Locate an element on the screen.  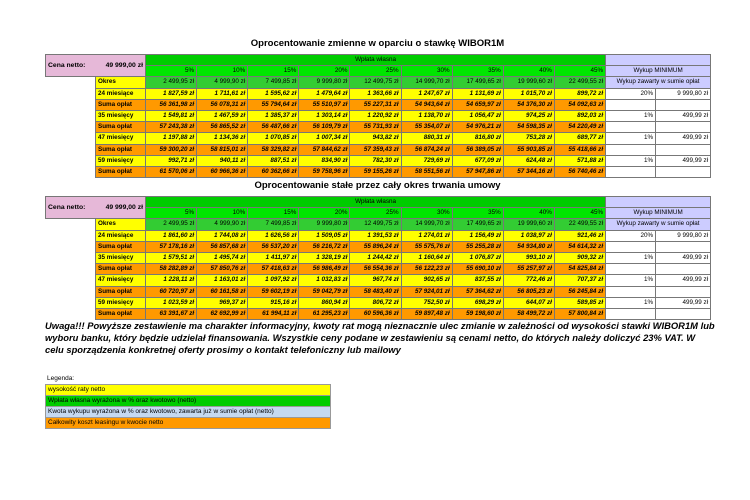
installment: 1 247,67 zł is located at coordinates (426, 93).